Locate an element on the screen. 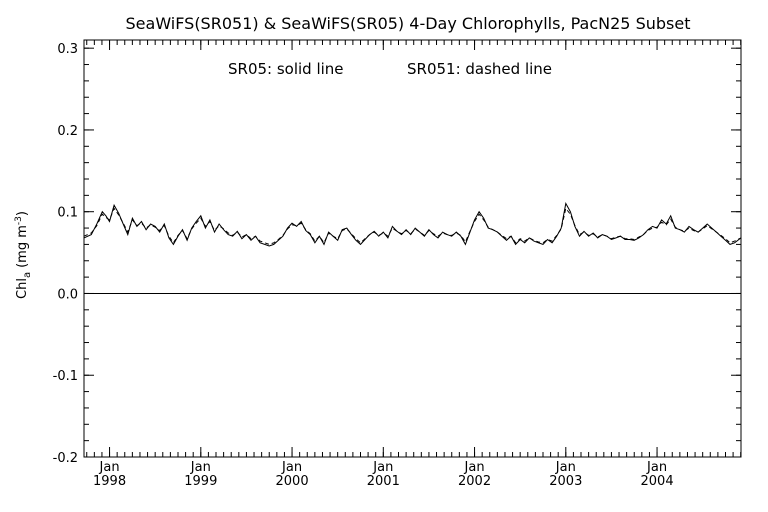  y-axis-label-close: ) is located at coordinates (22, 213).